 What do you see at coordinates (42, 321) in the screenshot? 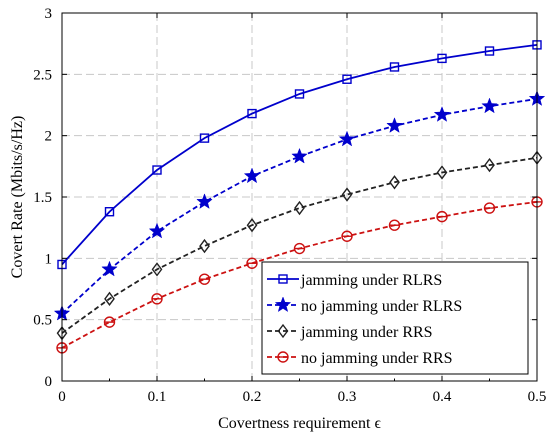
I see `y-tick-label: 0.5` at bounding box center [42, 321].